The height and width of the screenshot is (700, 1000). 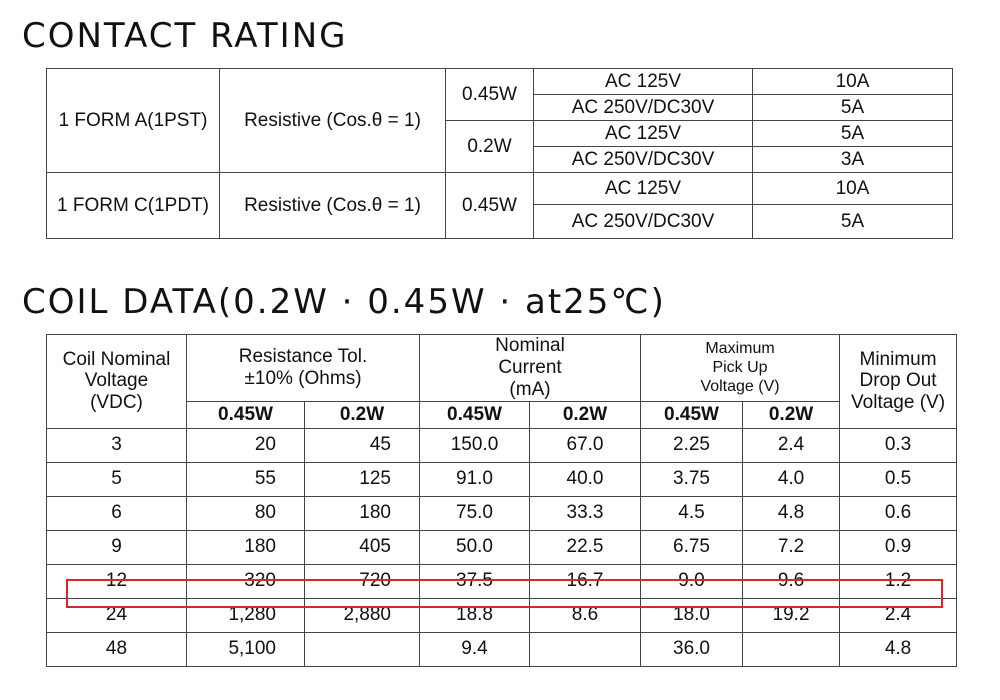 I want to click on coil-voltage-cell: 6, so click(x=116, y=513).